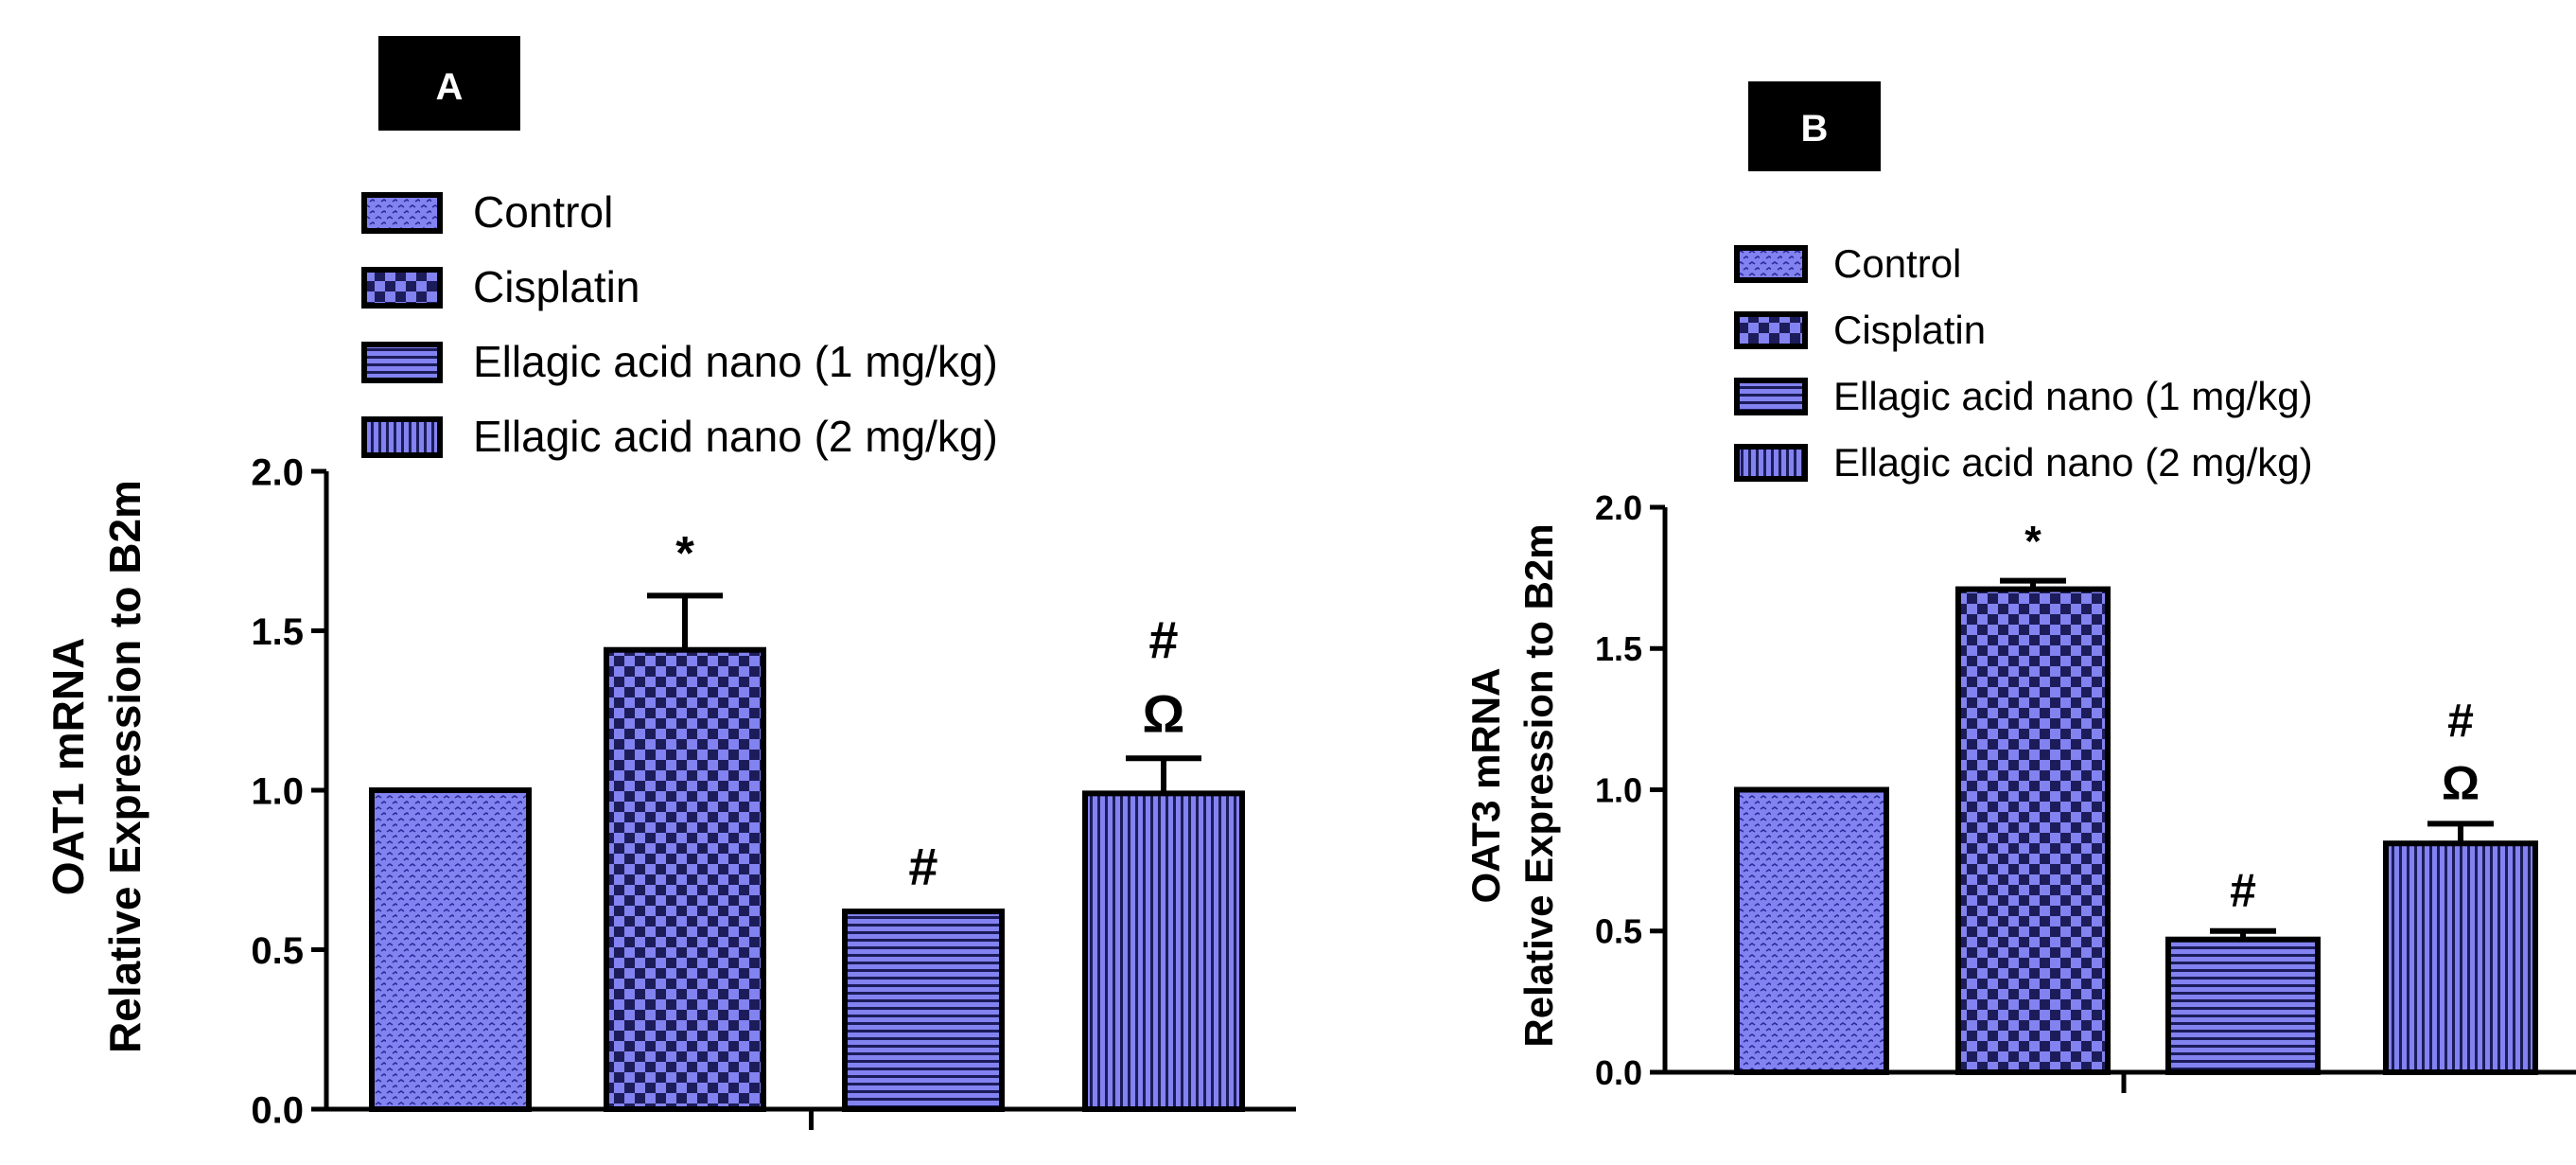 Image resolution: width=2576 pixels, height=1165 pixels. What do you see at coordinates (278, 472) in the screenshot?
I see `panel-a-y-tick-label: 2.0` at bounding box center [278, 472].